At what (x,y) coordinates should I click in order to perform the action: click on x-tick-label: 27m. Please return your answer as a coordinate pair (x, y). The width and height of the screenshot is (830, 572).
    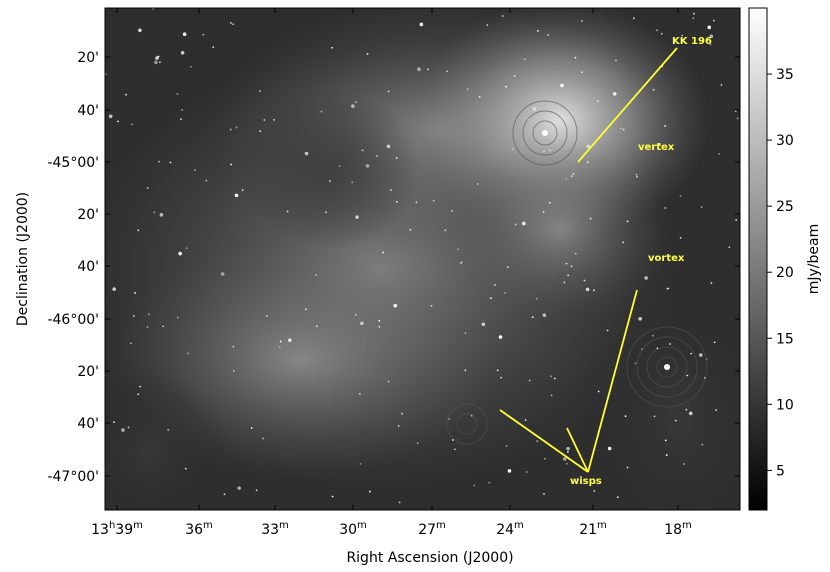
    Looking at the image, I should click on (432, 529).